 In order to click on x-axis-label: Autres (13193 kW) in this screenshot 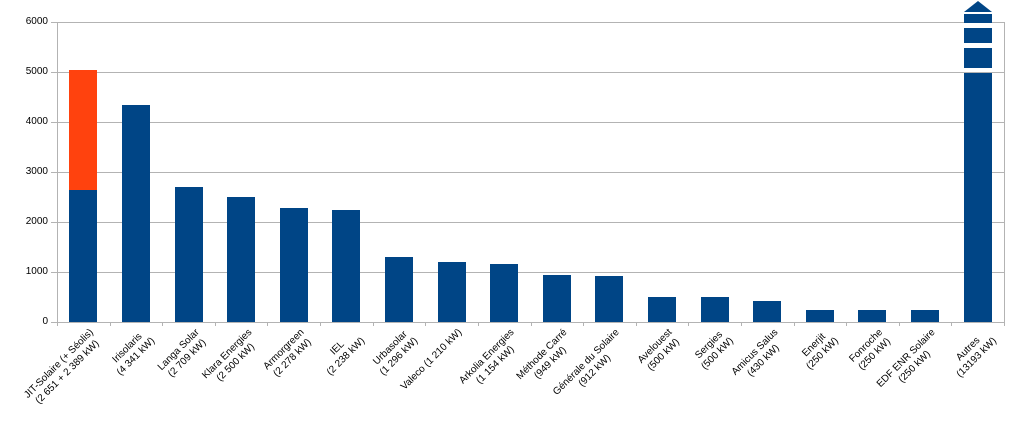, I will do `click(972, 353)`.